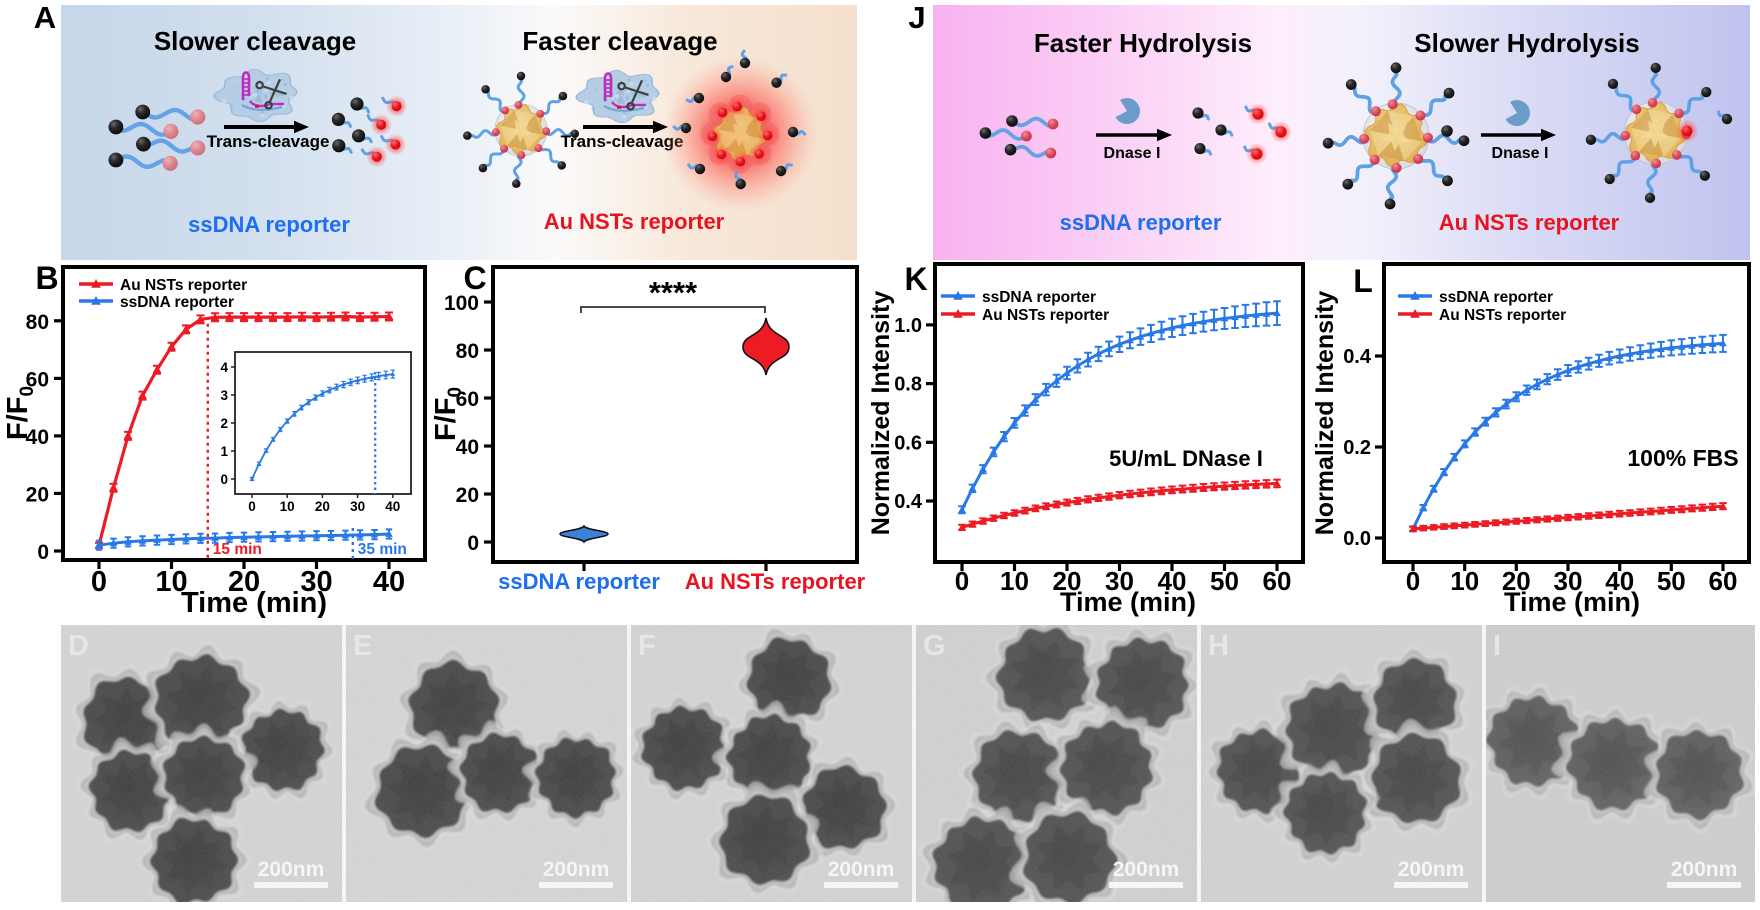 Image resolution: width=1760 pixels, height=910 pixels. What do you see at coordinates (224, 423) in the screenshot?
I see `svg-text: 2` at bounding box center [224, 423].